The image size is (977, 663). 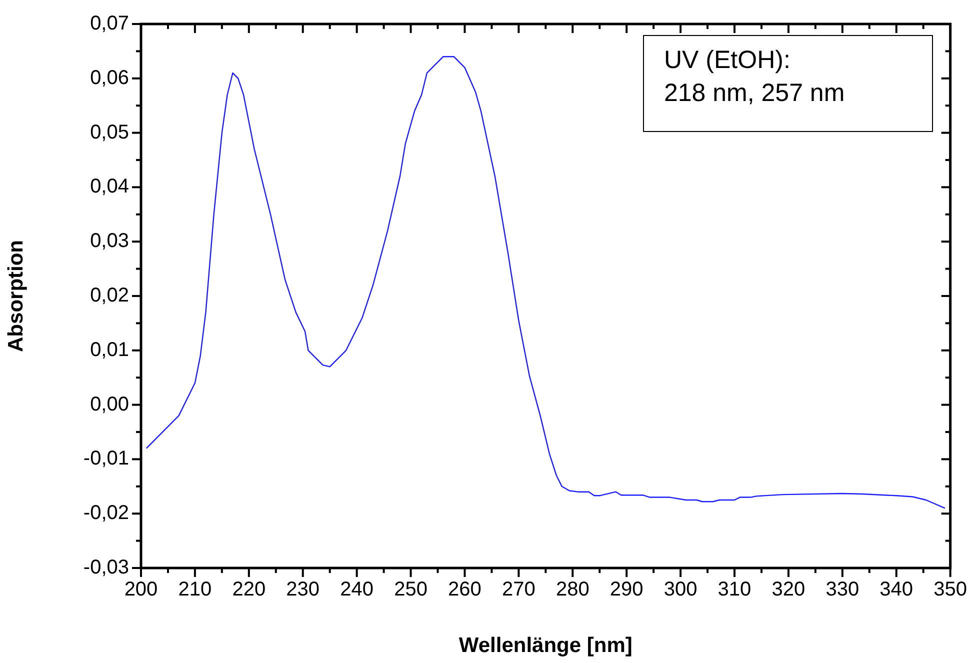 I want to click on x-tick-label: 210, so click(x=195, y=589).